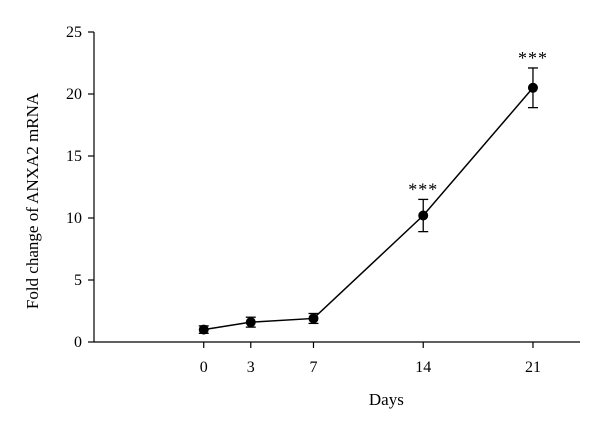  What do you see at coordinates (204, 367) in the screenshot?
I see `x-tick-label: 0` at bounding box center [204, 367].